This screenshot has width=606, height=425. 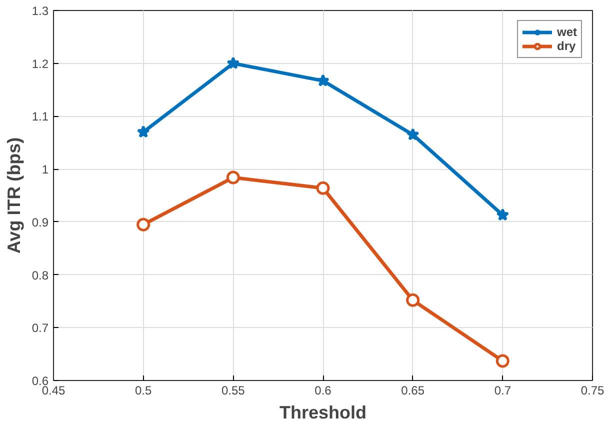 What do you see at coordinates (40, 117) in the screenshot?
I see `y-tick-label: 1.1` at bounding box center [40, 117].